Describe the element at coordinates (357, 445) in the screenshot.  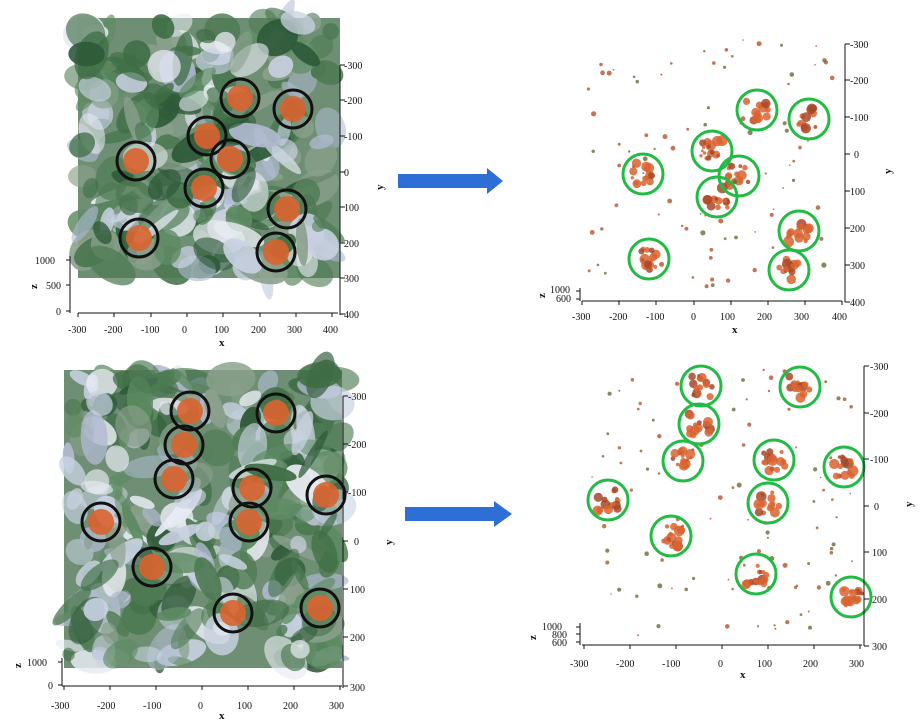
I see `y-tick-label: -200` at that location.